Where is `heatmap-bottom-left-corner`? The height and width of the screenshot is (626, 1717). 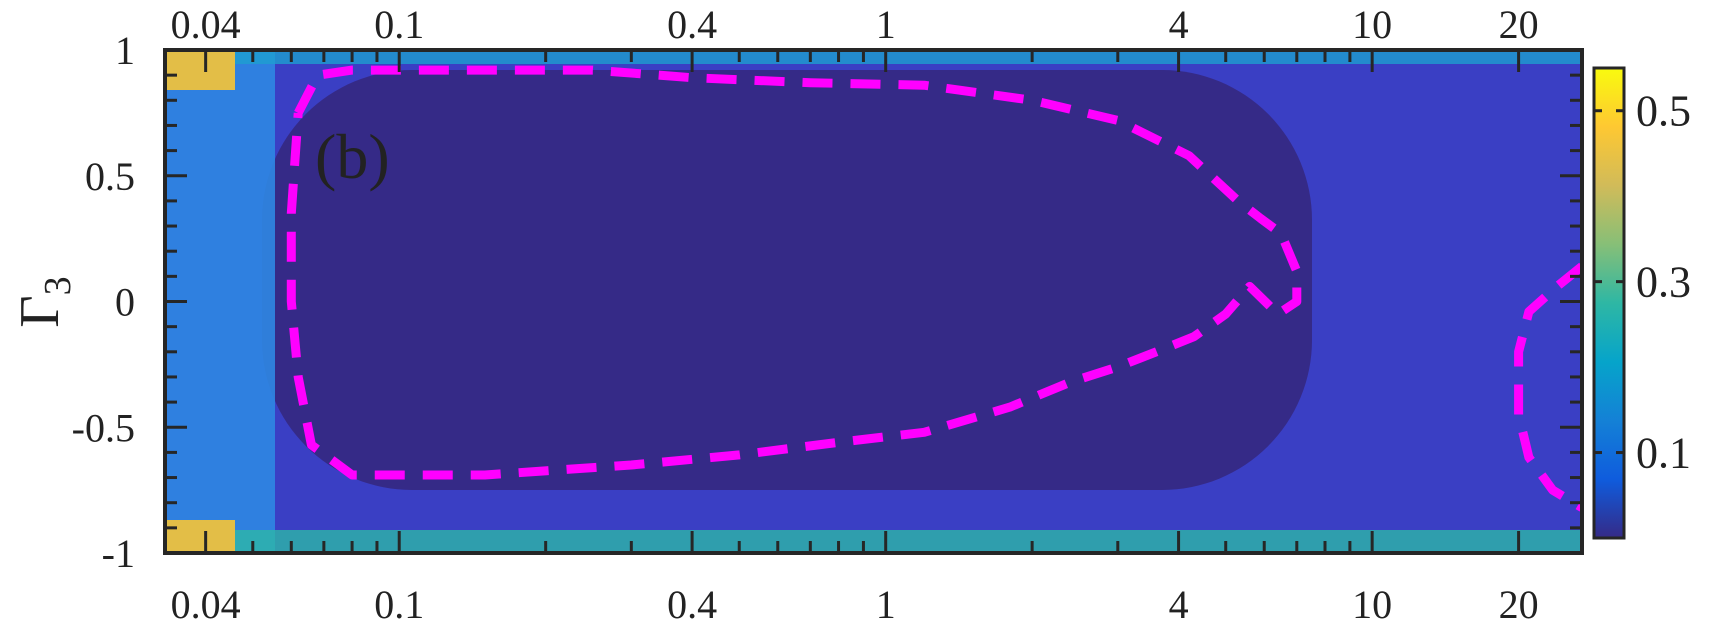 heatmap-bottom-left-corner is located at coordinates (200, 536).